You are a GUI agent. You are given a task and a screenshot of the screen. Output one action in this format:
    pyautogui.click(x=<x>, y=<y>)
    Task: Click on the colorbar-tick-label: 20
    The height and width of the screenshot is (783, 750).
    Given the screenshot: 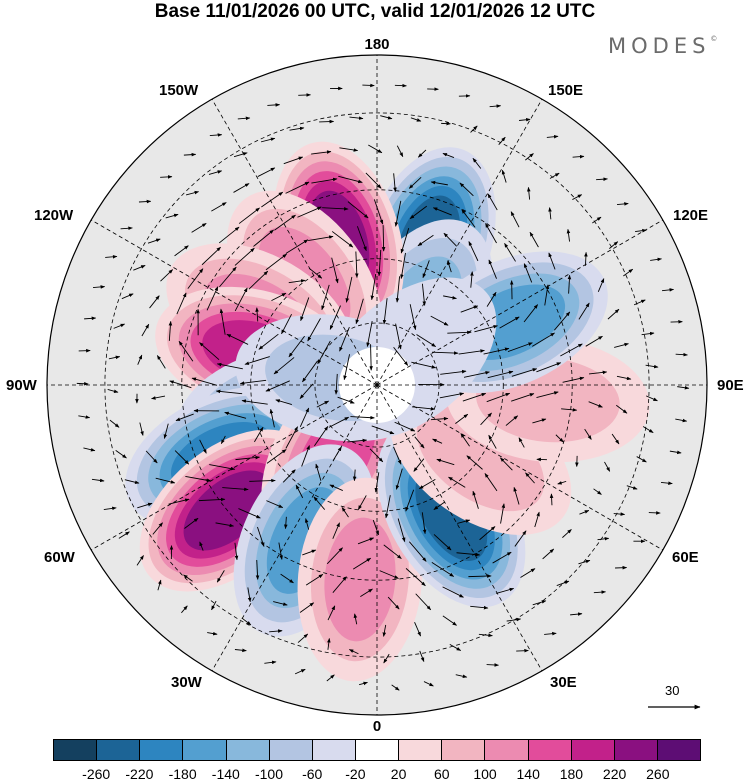 What is the action you would take?
    pyautogui.click(x=398, y=774)
    